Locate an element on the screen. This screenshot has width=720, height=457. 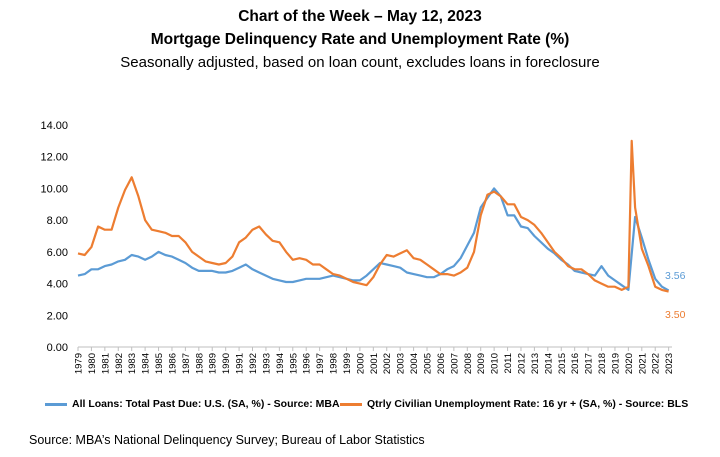
x-tick-label: 2014 is located at coordinates (548, 363).